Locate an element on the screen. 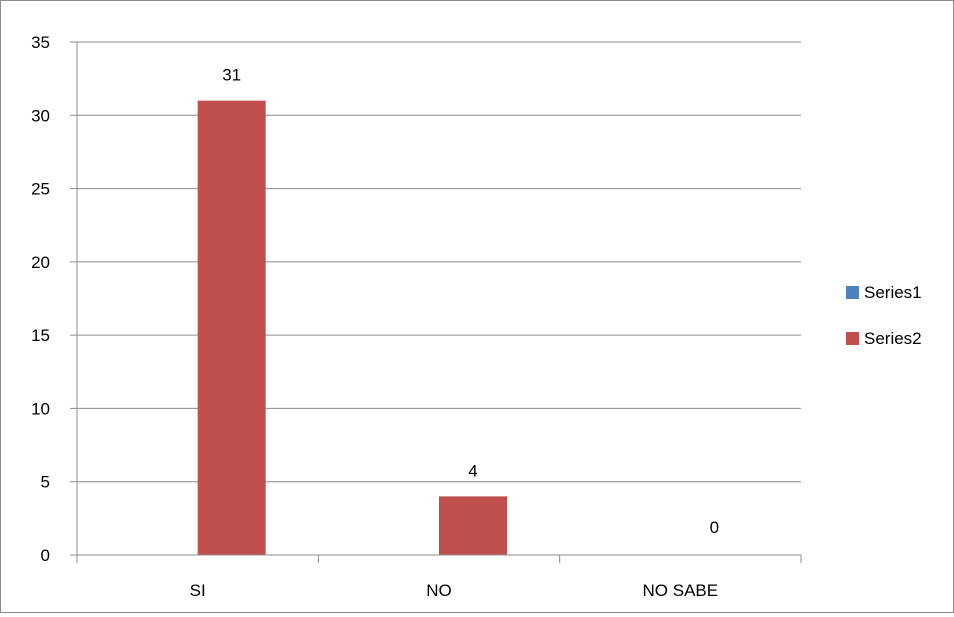 Image resolution: width=954 pixels, height=617 pixels. category-label: SI is located at coordinates (198, 590).